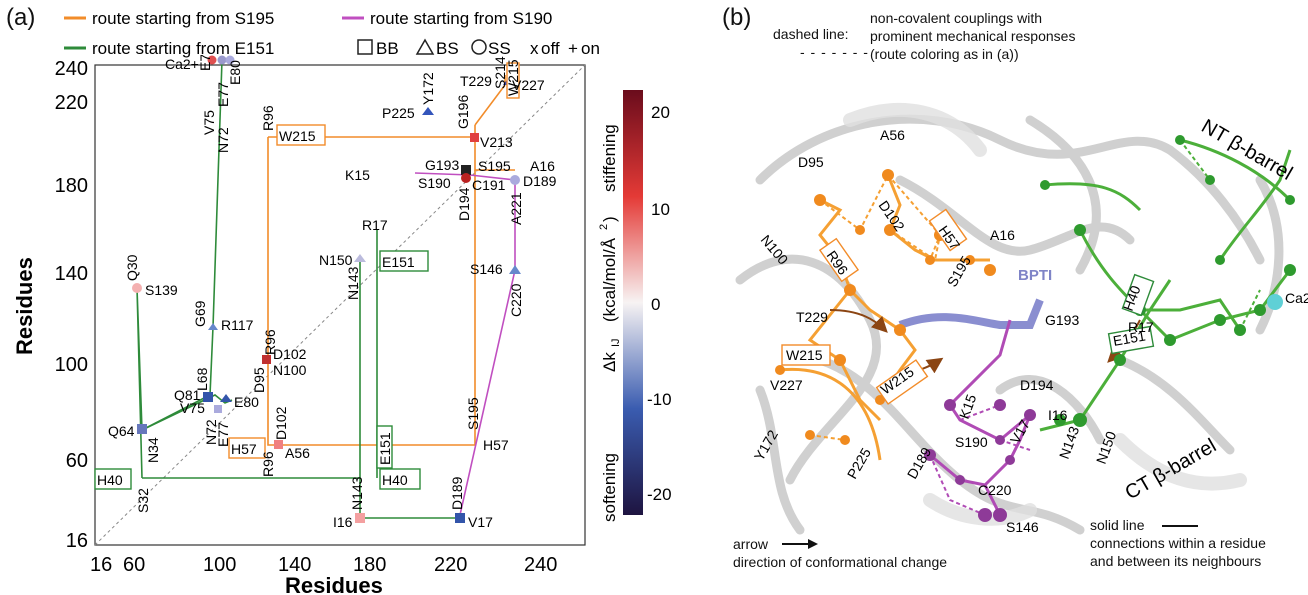 The width and height of the screenshot is (1308, 595). Describe the element at coordinates (609, 362) in the screenshot. I see `svg-text: Δk` at that location.